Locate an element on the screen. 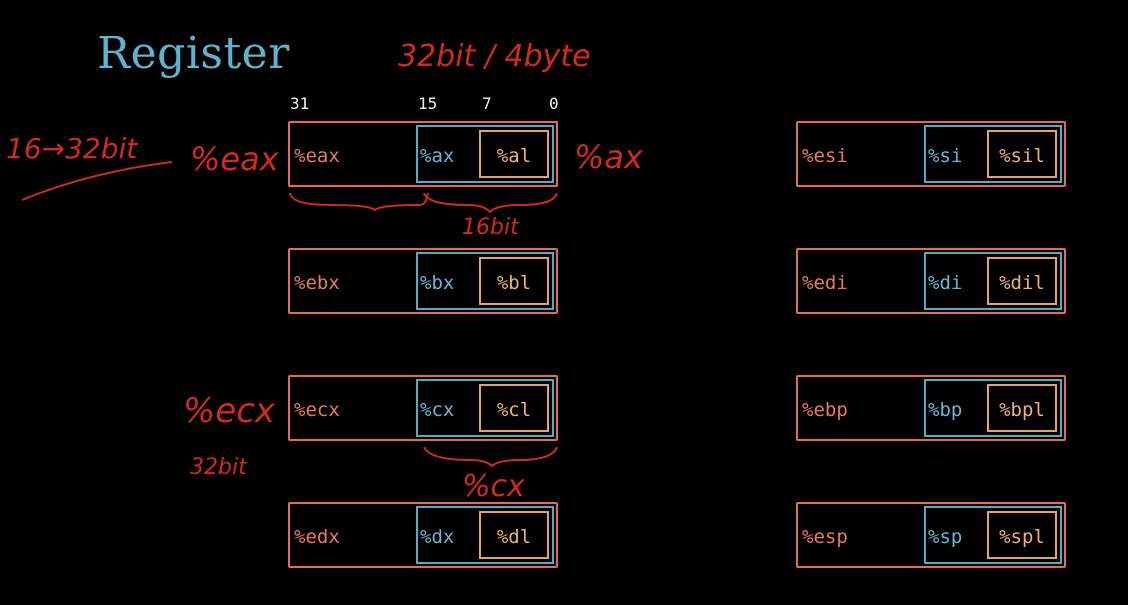 The width and height of the screenshot is (1128, 605). register-32-label: %ebp is located at coordinates (825, 410).